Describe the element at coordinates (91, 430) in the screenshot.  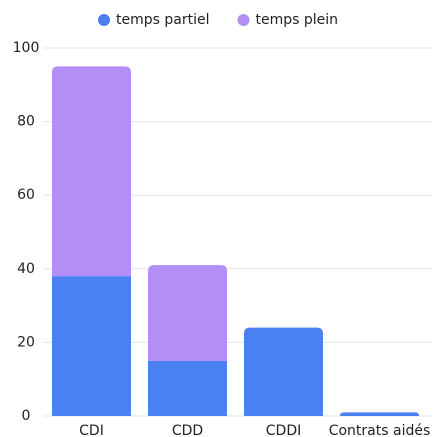
I see `x-tick-label: CDI` at that location.